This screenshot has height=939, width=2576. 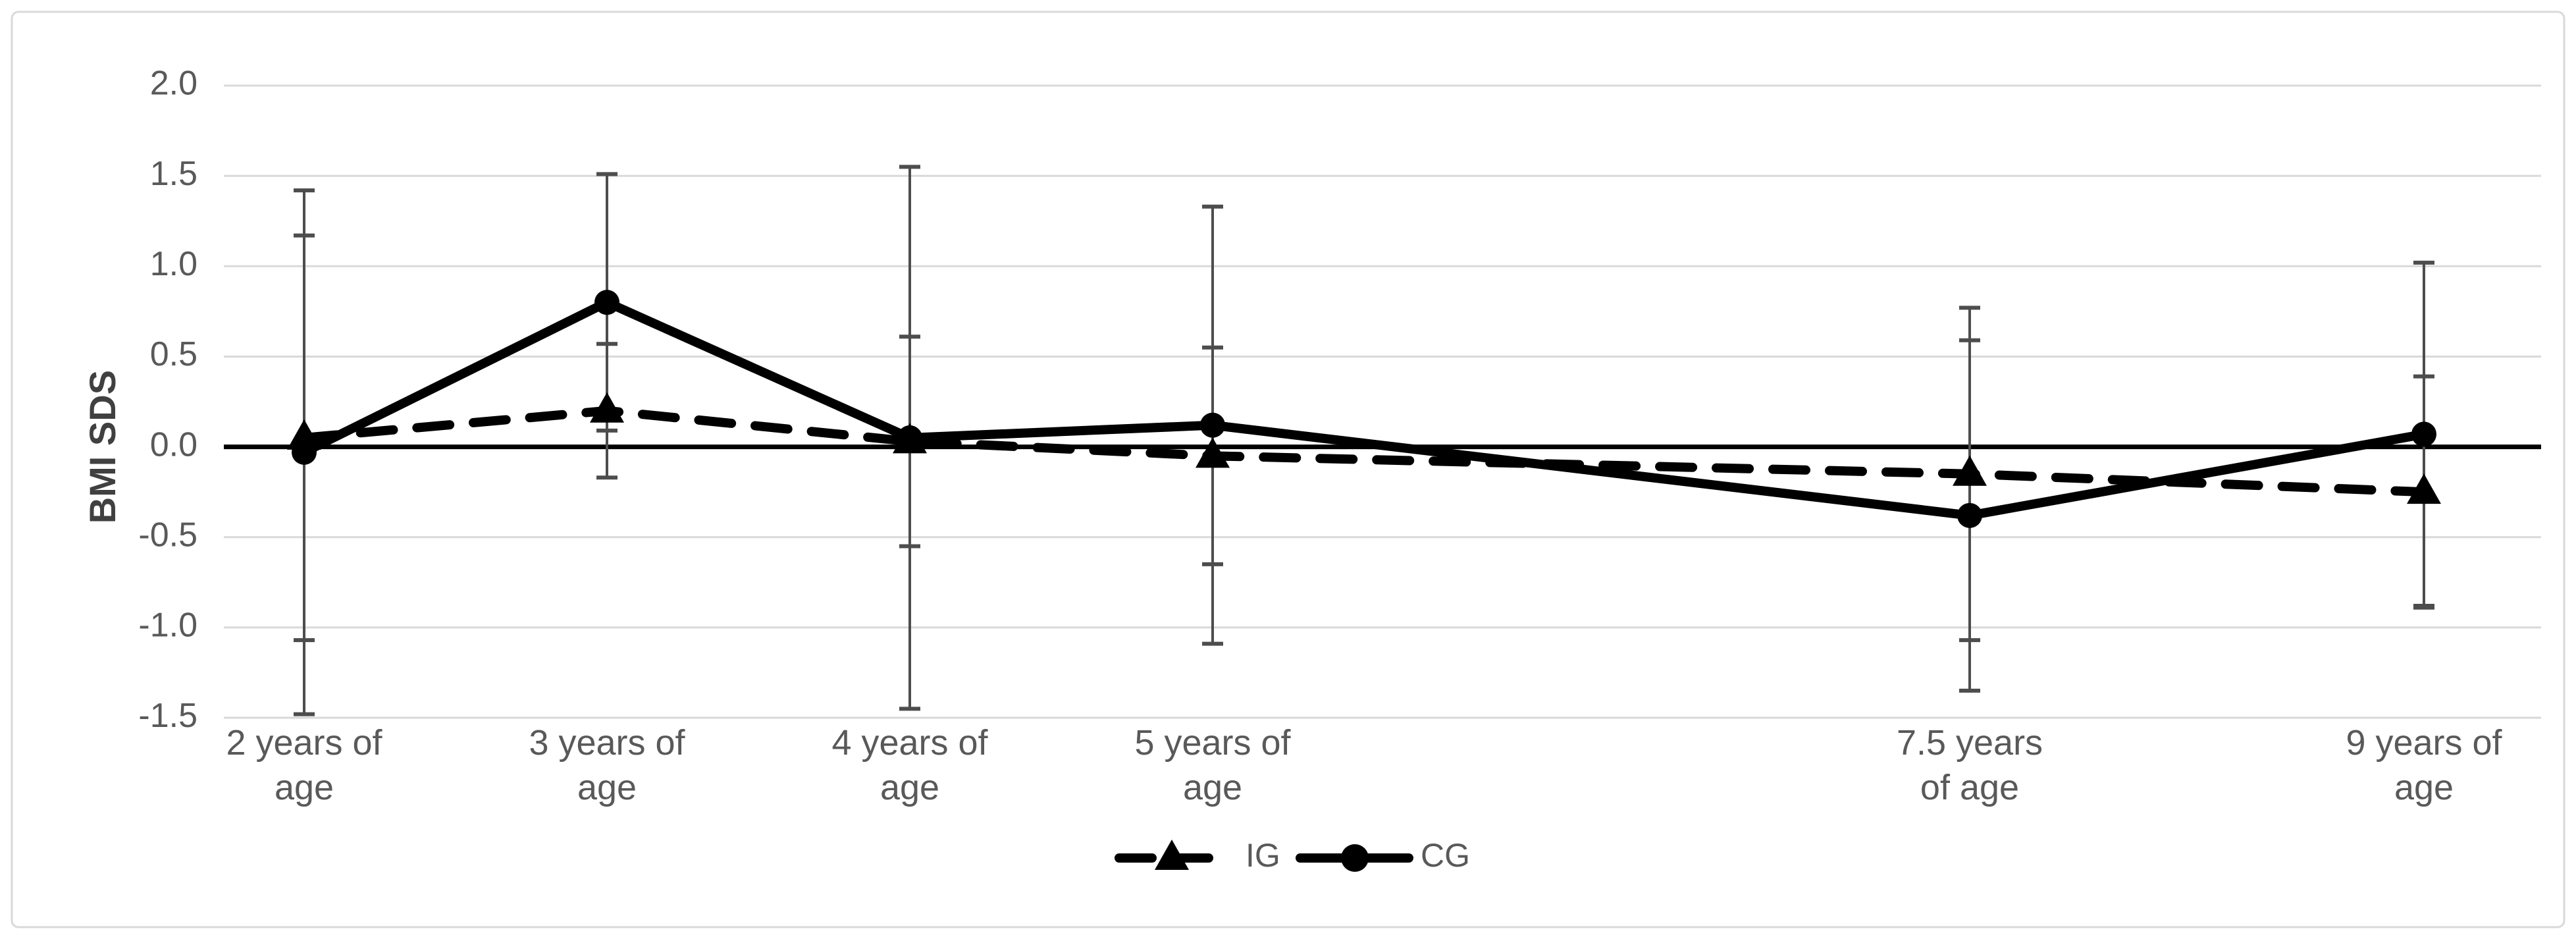 I want to click on y-tick-label: 1.0, so click(x=173, y=264).